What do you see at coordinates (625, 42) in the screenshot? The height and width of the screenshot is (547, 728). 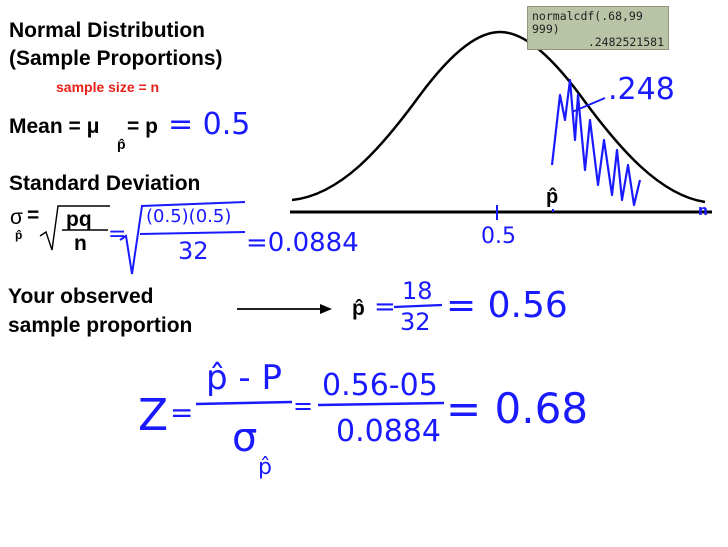 I see `calculator-result: .2482521581` at bounding box center [625, 42].